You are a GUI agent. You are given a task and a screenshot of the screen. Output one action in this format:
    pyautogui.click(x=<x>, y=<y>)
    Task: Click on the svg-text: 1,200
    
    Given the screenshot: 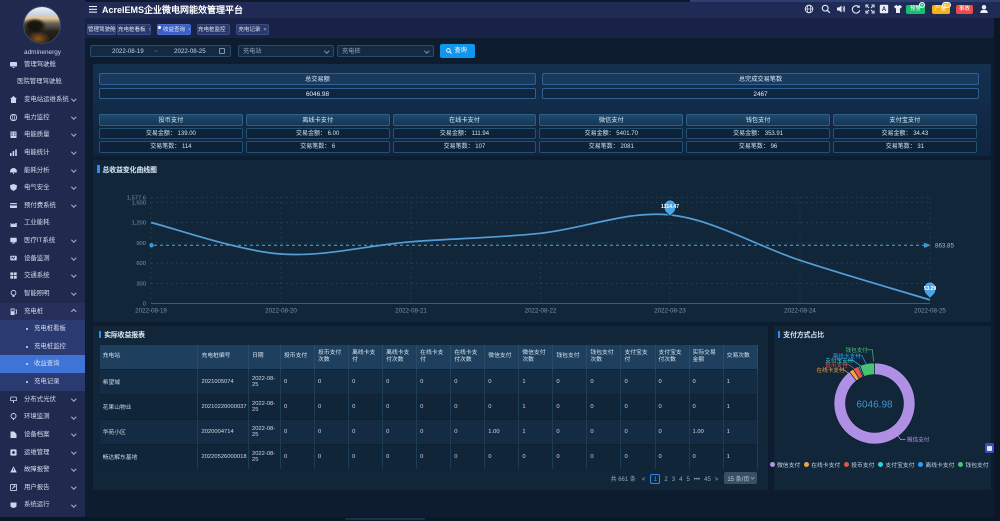 What is the action you would take?
    pyautogui.click(x=138, y=224)
    